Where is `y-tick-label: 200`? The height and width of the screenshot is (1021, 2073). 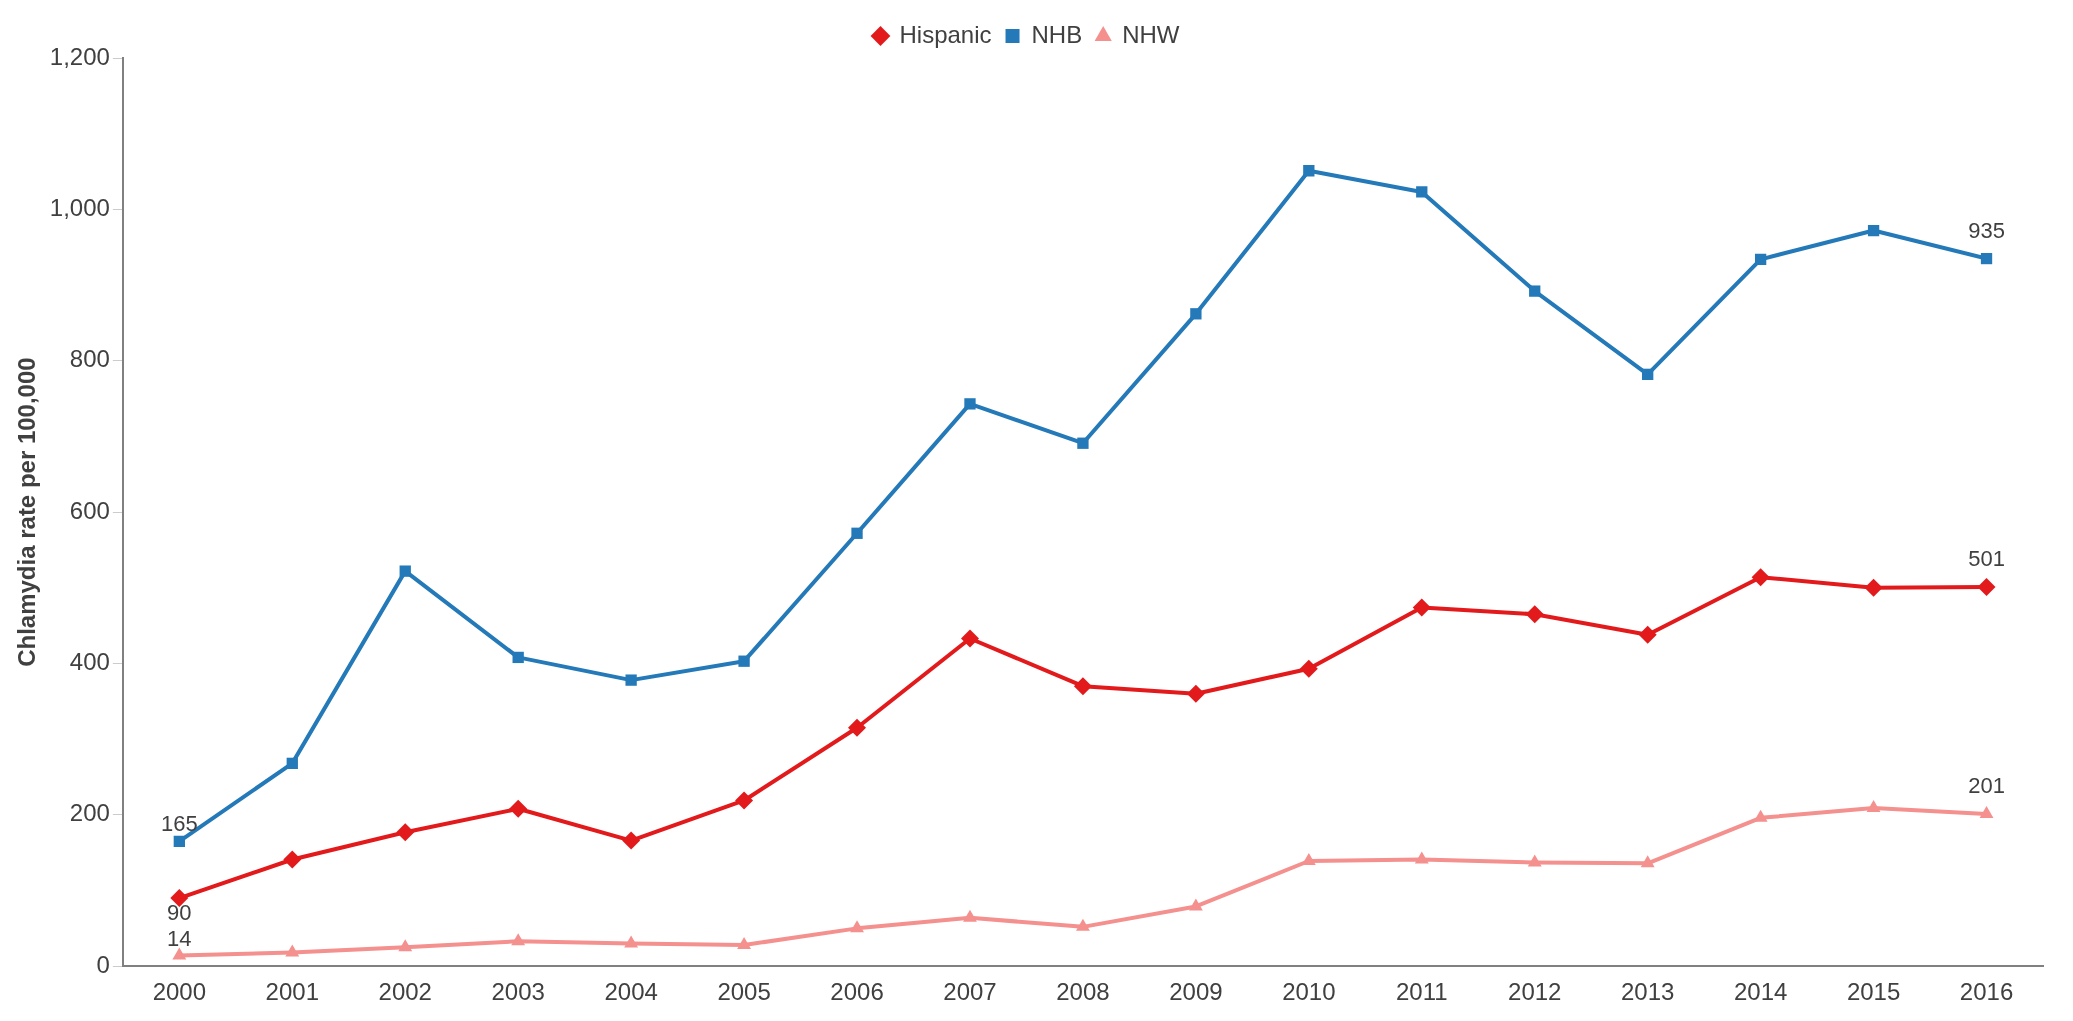
y-tick-label: 200 is located at coordinates (89, 813).